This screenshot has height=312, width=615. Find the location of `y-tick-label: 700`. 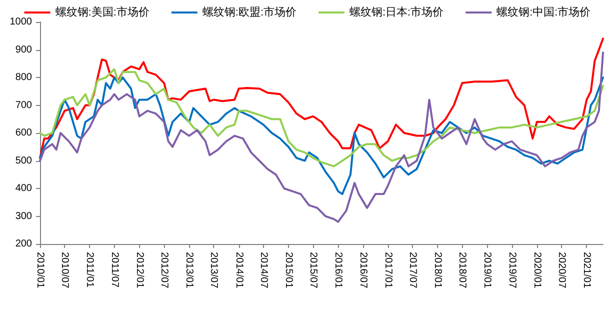

y-tick-label: 700 is located at coordinates (23, 105).